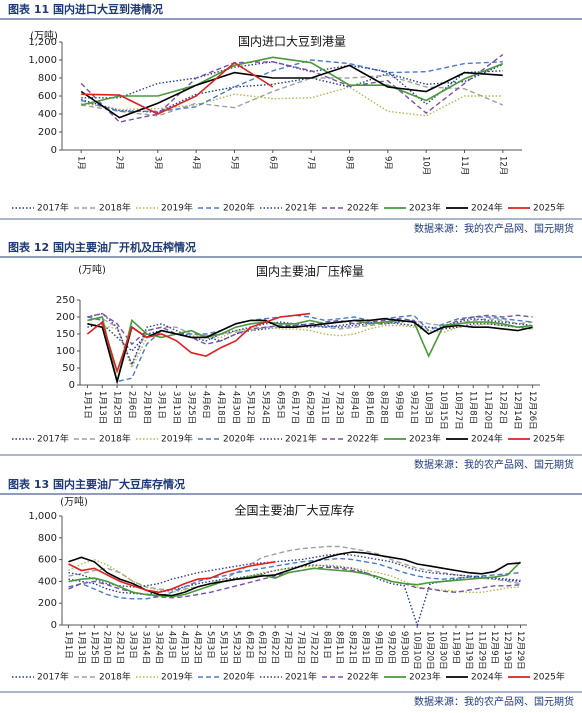  I want to click on x-tick-label: 9月, so click(387, 163).